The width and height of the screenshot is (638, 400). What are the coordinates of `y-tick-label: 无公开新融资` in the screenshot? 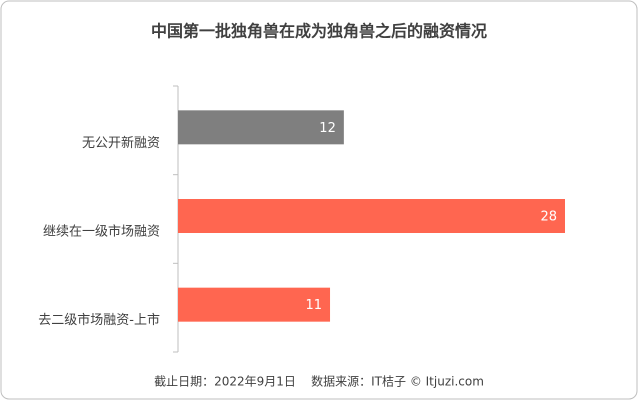 It's located at (121, 143).